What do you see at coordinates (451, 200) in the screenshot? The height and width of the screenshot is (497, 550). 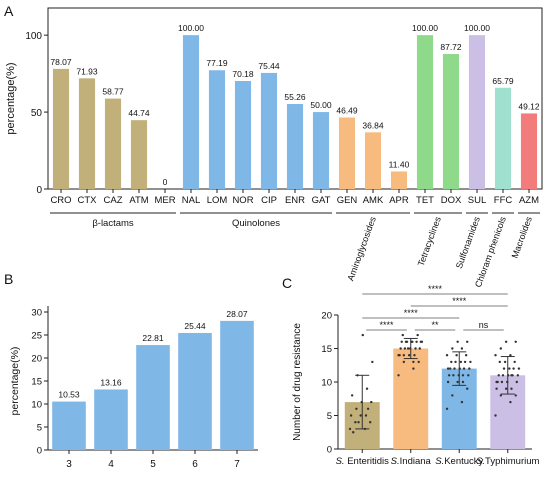 I see `x-tick-label-a-DOX: DOX` at bounding box center [451, 200].